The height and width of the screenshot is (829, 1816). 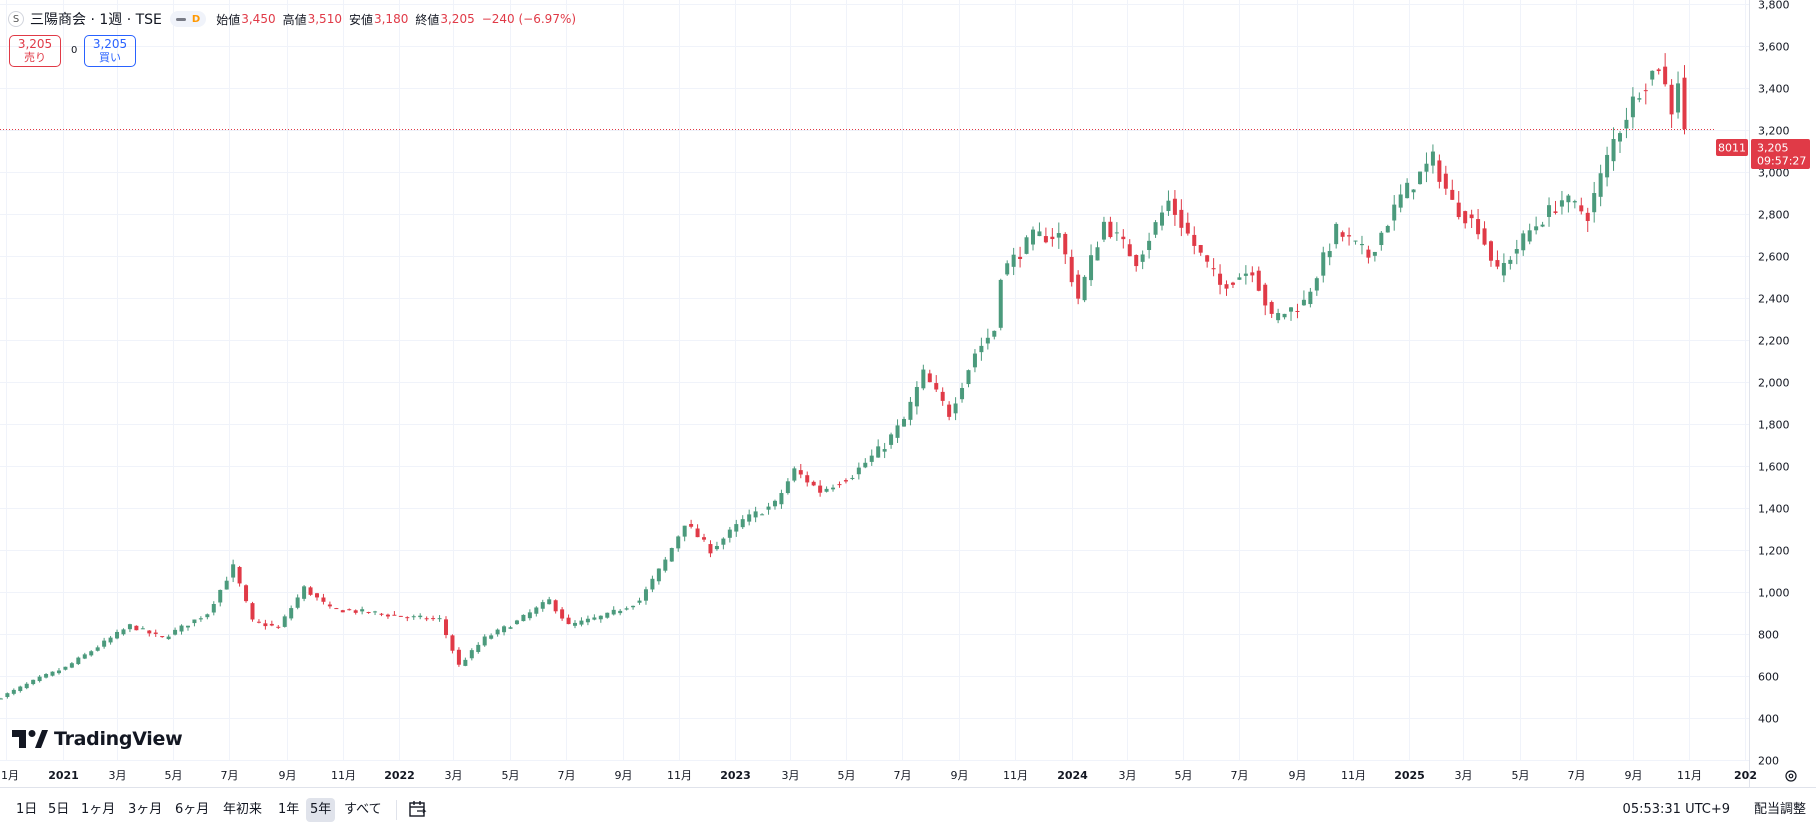 I want to click on time-tick-label: 2025, so click(x=1409, y=775).